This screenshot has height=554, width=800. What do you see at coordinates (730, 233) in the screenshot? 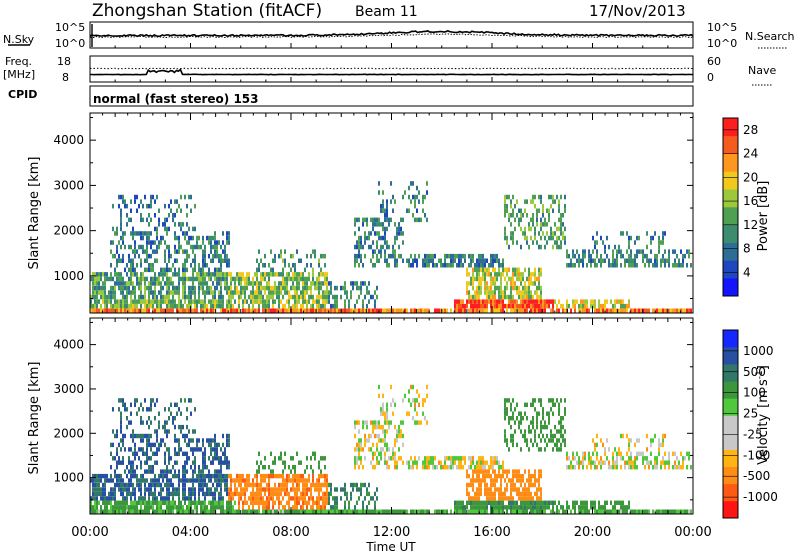
I see `power-colorbar-segment` at bounding box center [730, 233].